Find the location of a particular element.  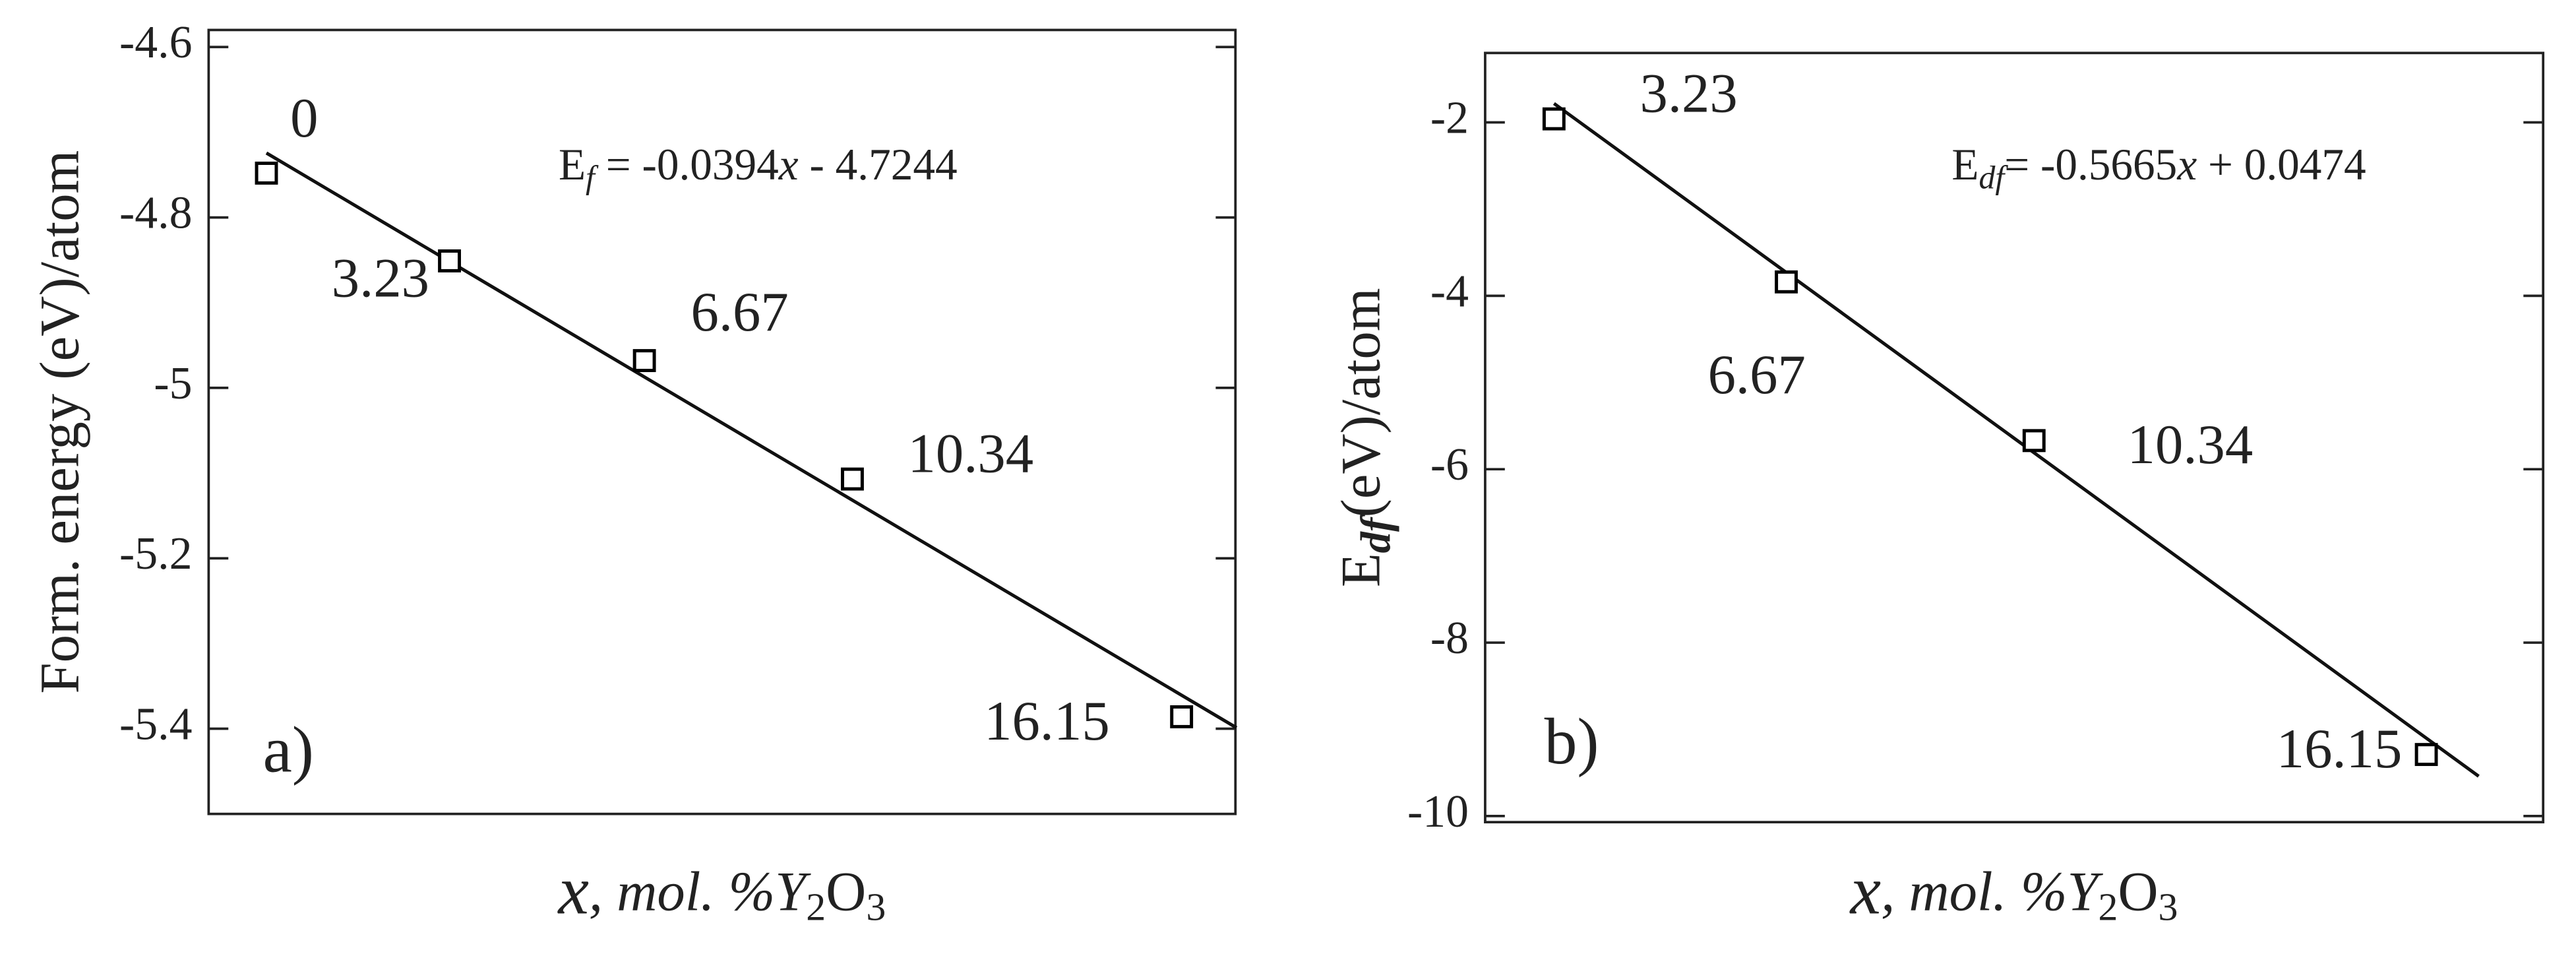

equation: Ef = -0.0394x - 4.7244 is located at coordinates (758, 169).